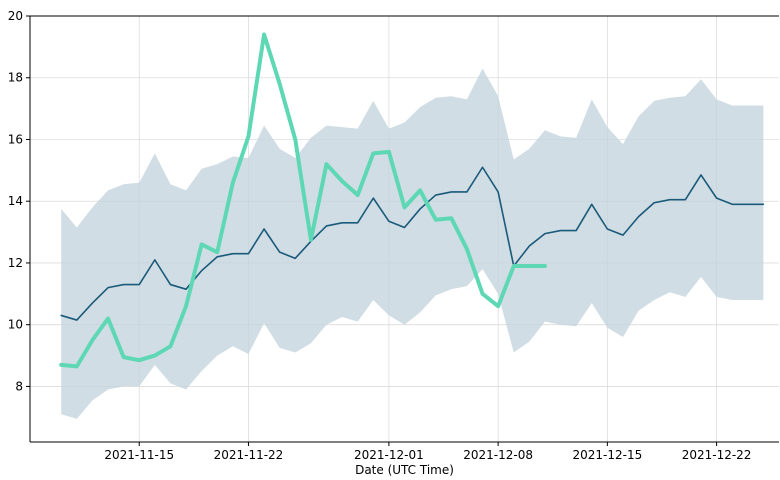 This screenshot has height=480, width=780. What do you see at coordinates (498, 455) in the screenshot?
I see `x-tick-label: 2021-12-08` at bounding box center [498, 455].